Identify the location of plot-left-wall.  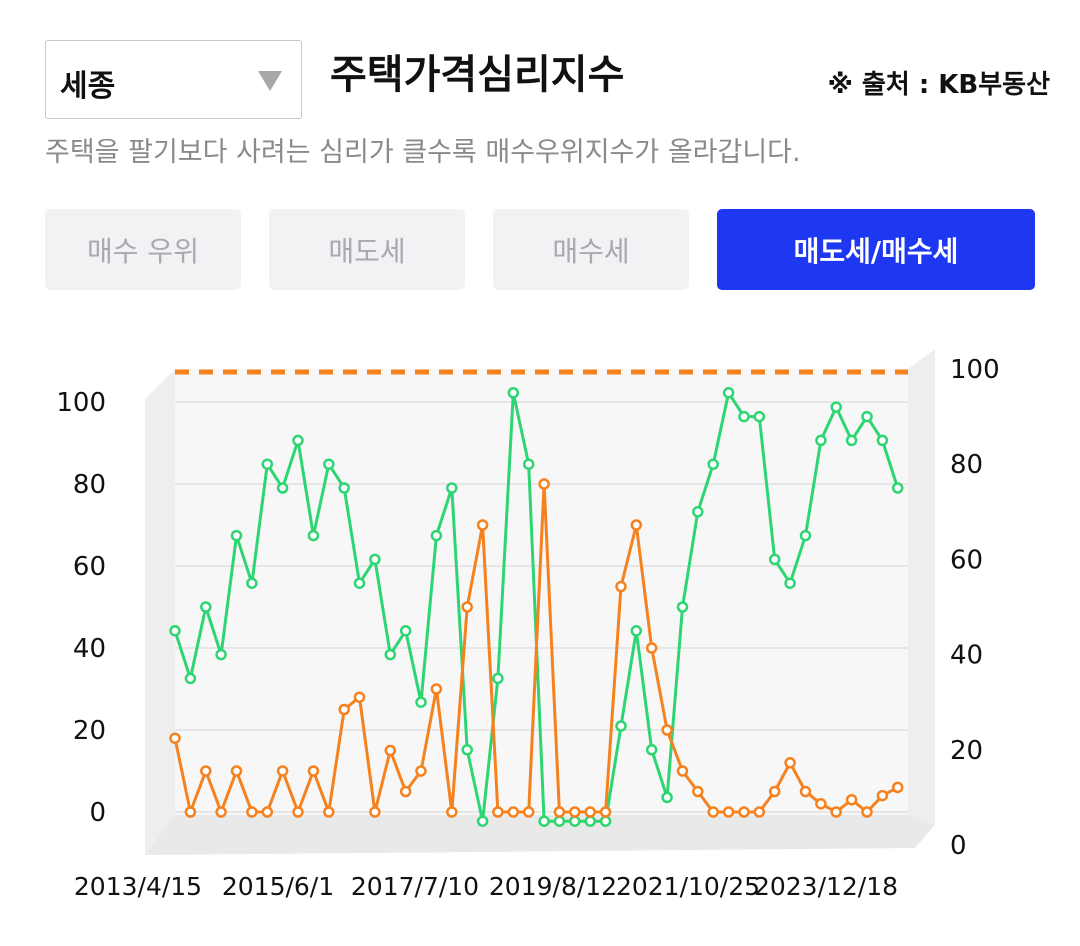
(160, 612).